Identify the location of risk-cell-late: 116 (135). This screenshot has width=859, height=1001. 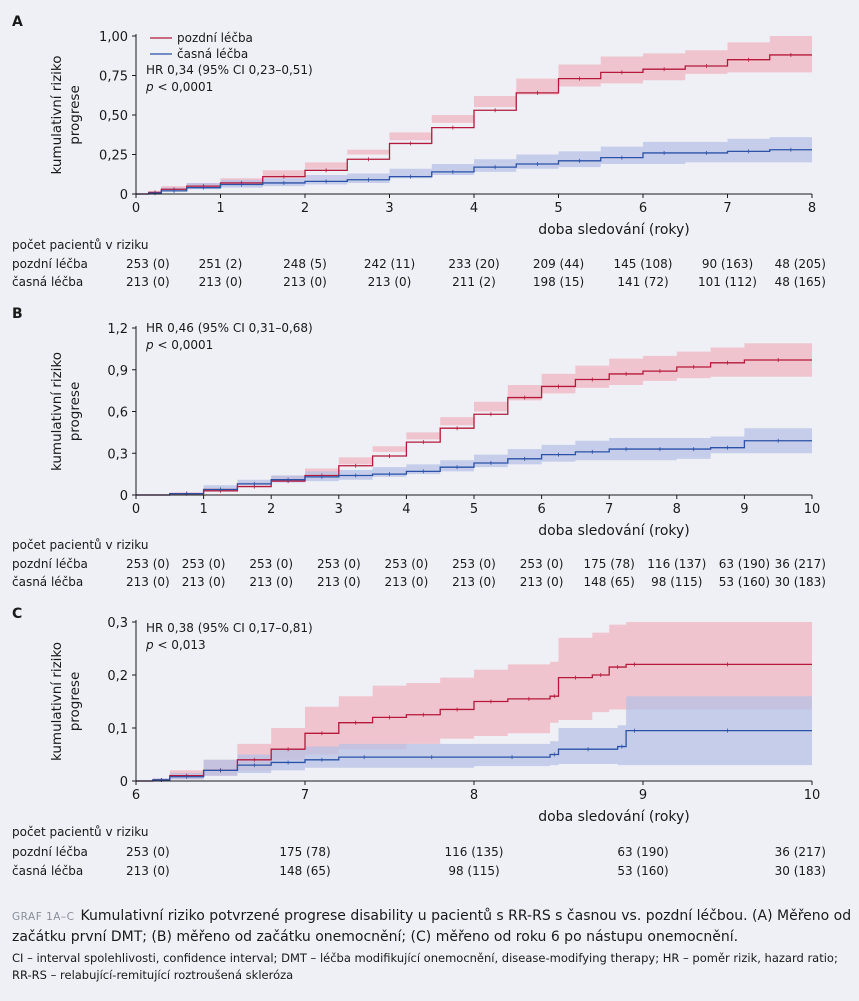
(474, 852).